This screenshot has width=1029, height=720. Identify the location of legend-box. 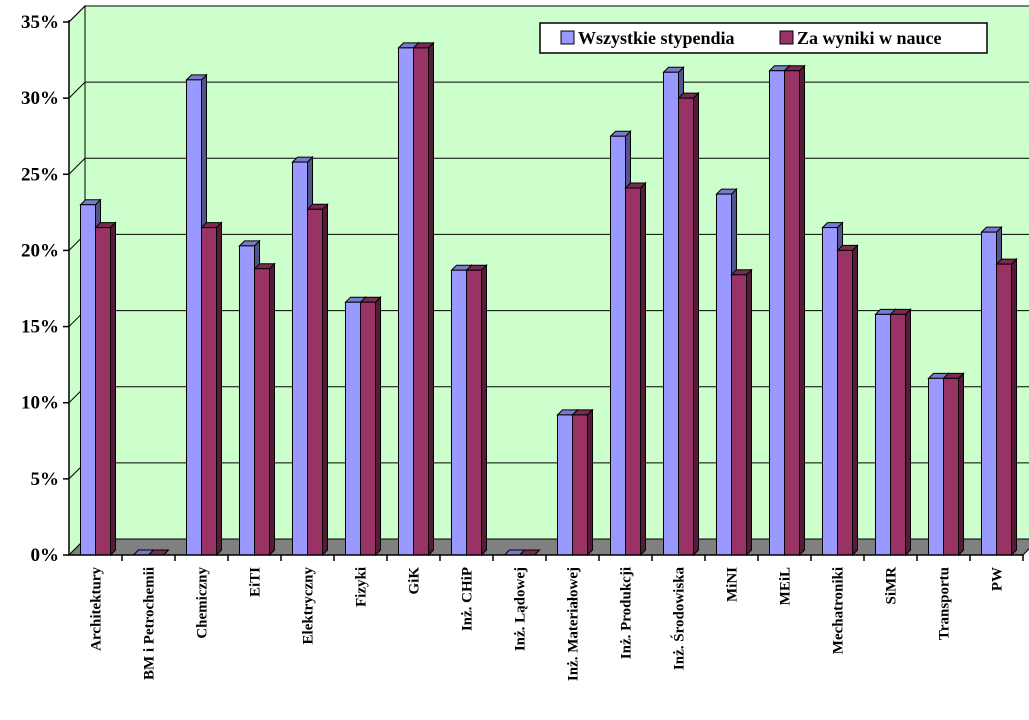
(763, 38).